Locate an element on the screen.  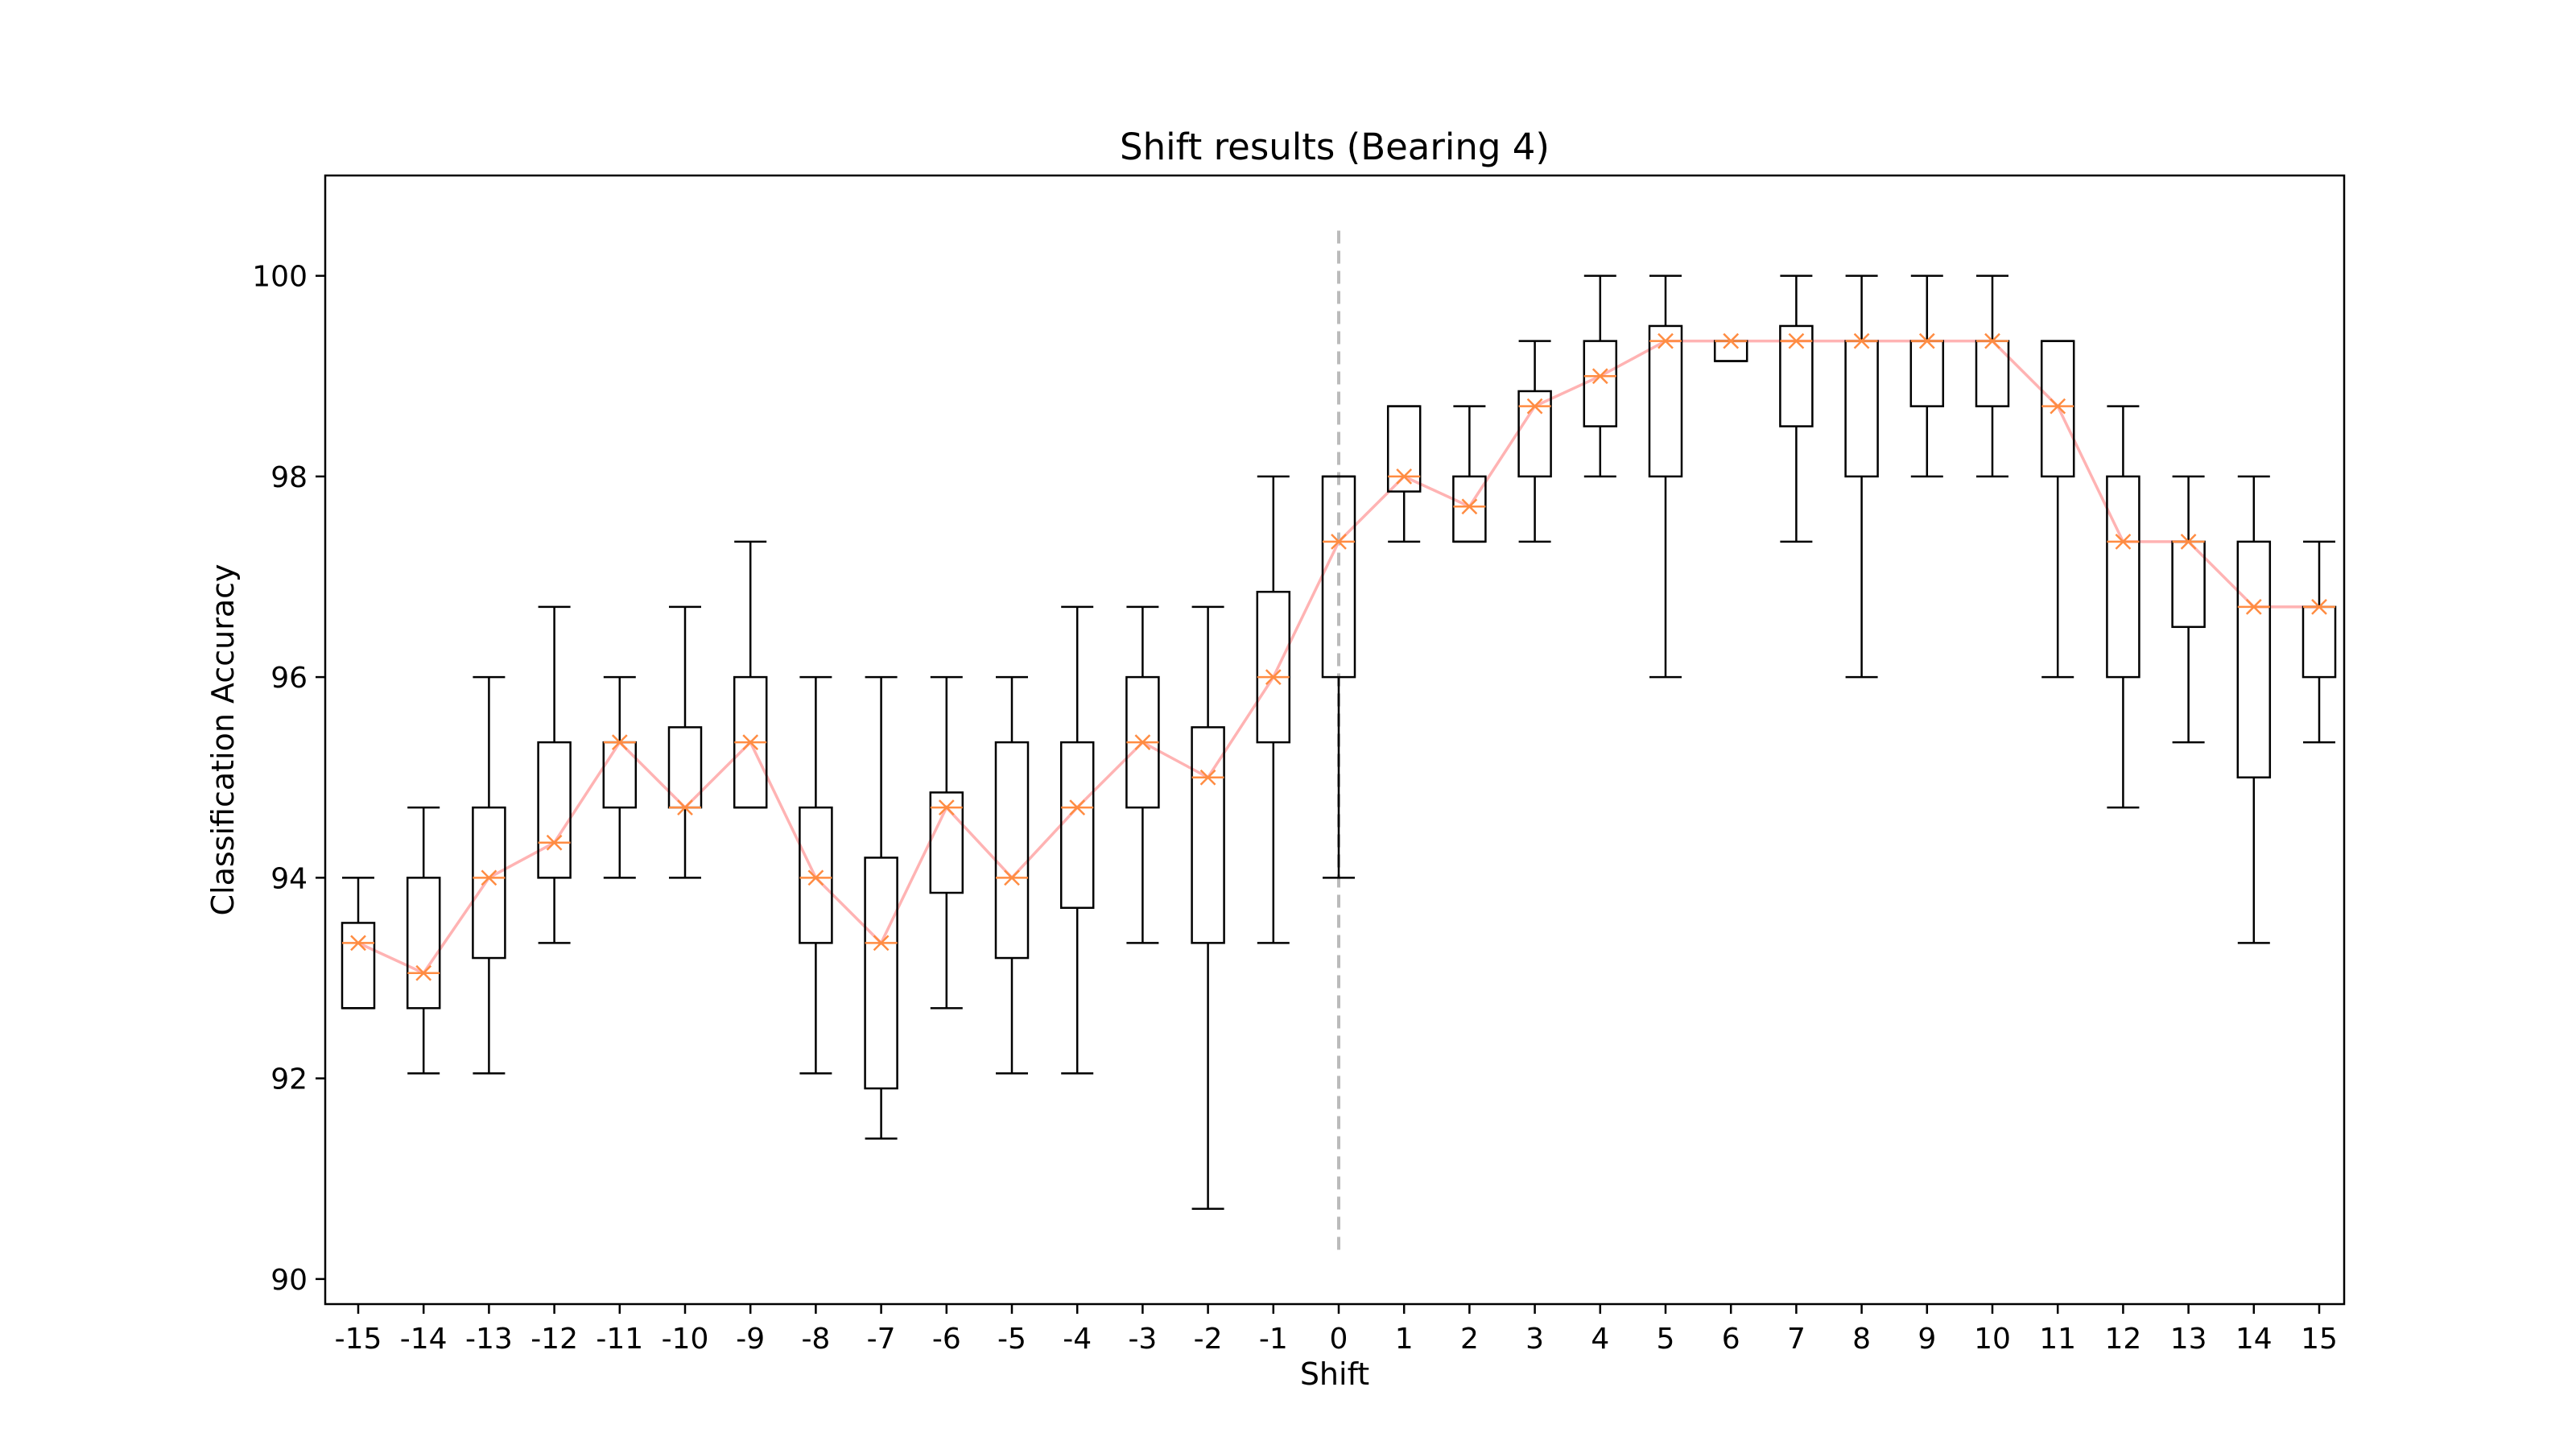
y-axis: 90 92 94 96 98 100 is located at coordinates (288, 779).